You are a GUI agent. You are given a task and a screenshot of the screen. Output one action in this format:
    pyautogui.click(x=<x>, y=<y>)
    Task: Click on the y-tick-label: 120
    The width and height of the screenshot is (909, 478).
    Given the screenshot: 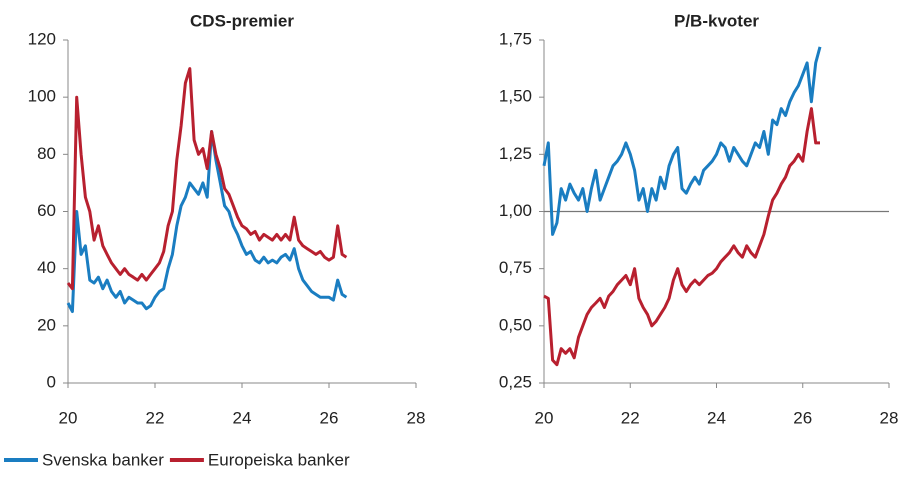 What is the action you would take?
    pyautogui.click(x=42, y=38)
    